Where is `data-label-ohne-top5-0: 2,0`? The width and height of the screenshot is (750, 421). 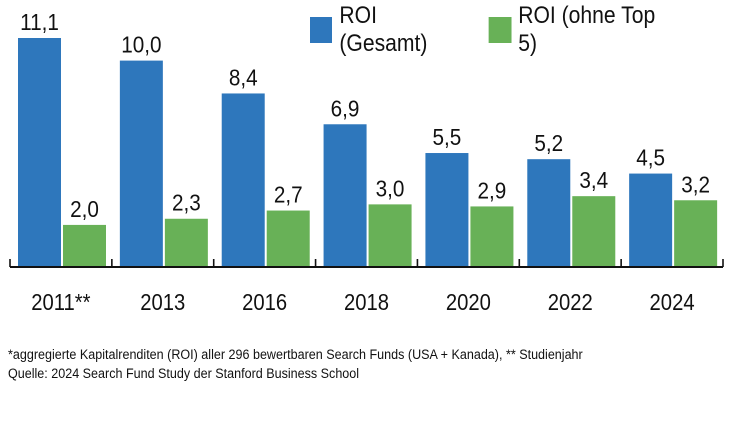
data-label-ohne-top5-0: 2,0 is located at coordinates (84, 209).